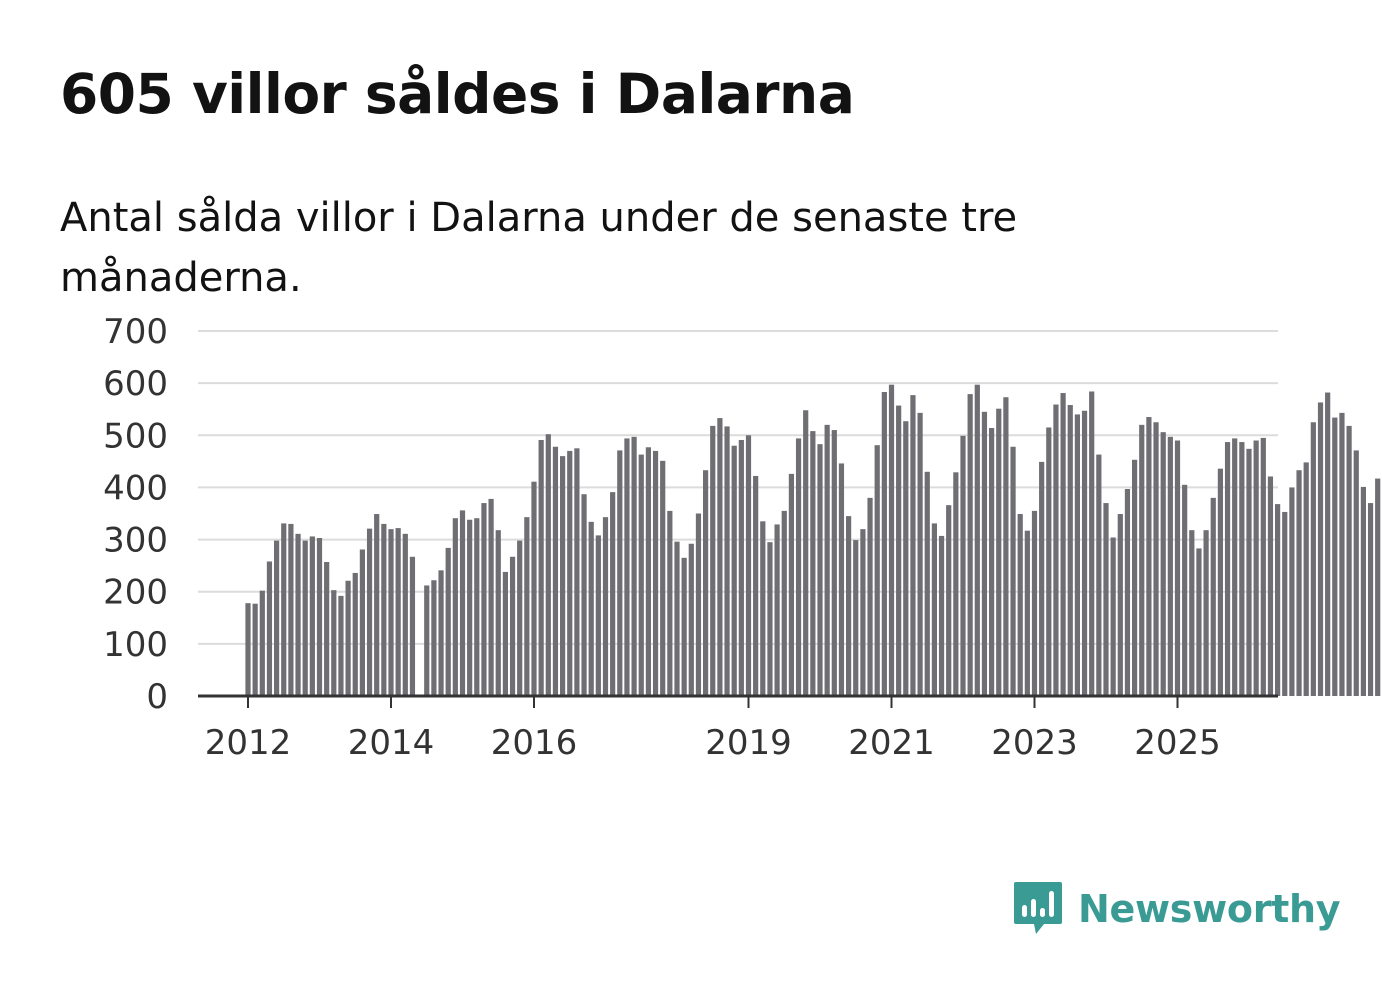 This screenshot has height=999, width=1382. I want to click on y-tick-label: 700, so click(135, 332).